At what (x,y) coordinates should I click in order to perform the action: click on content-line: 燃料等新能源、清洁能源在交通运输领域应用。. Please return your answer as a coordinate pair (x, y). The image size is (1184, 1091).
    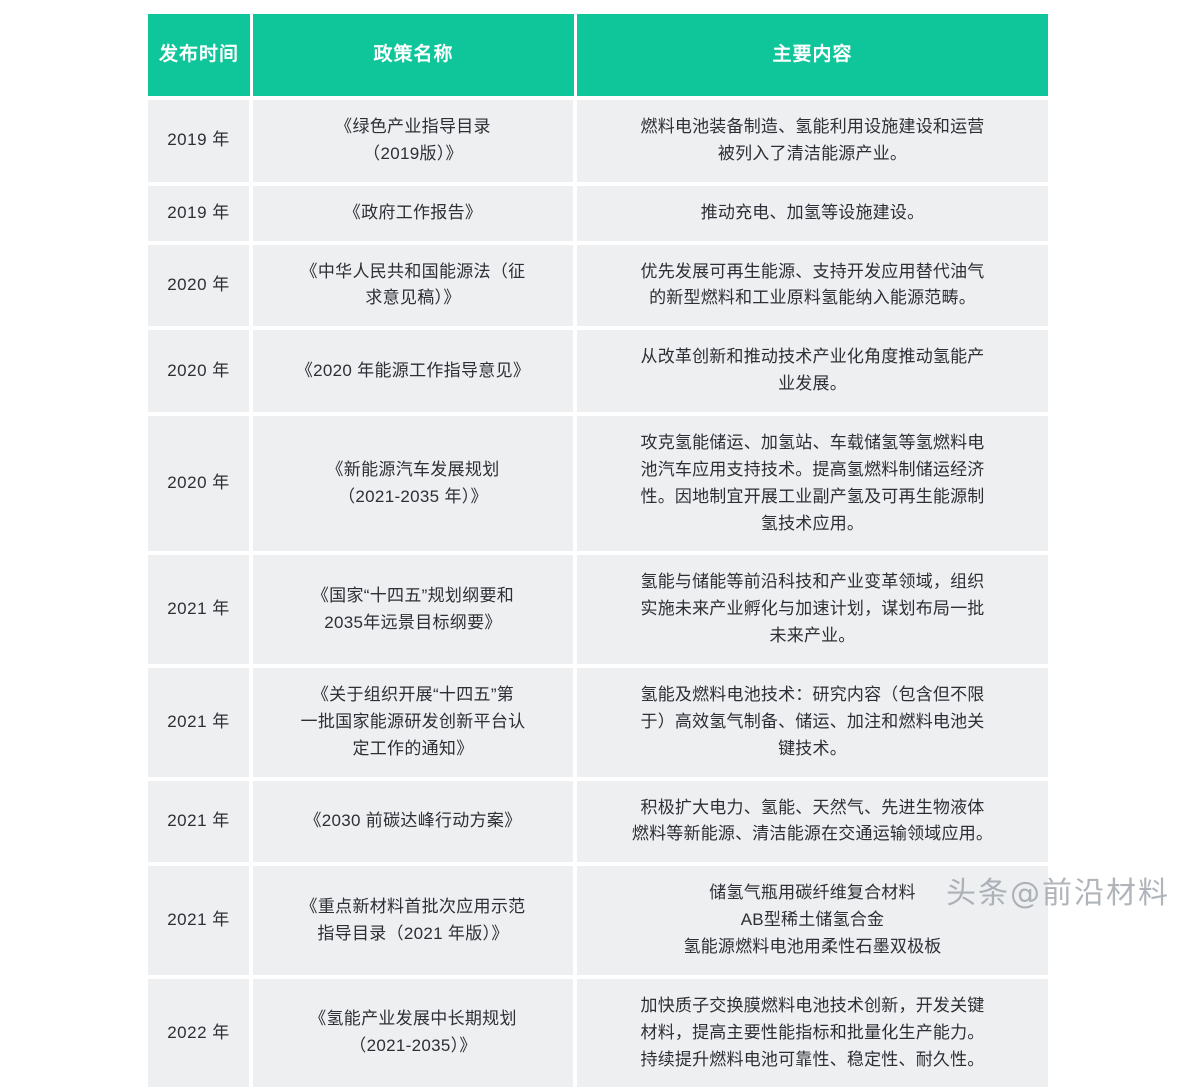
    Looking at the image, I should click on (812, 834).